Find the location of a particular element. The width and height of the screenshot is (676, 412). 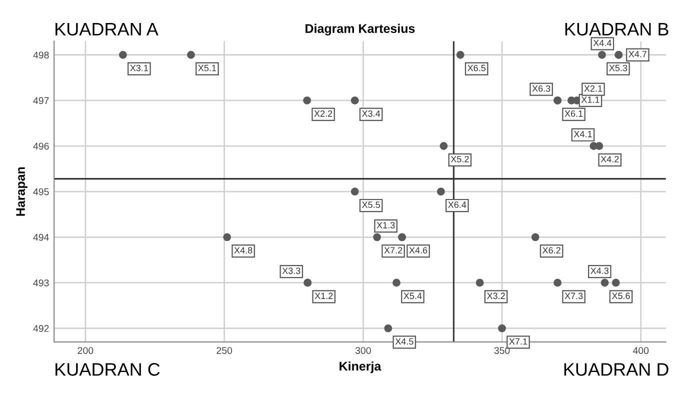

x-tick-label: 400 is located at coordinates (640, 350).